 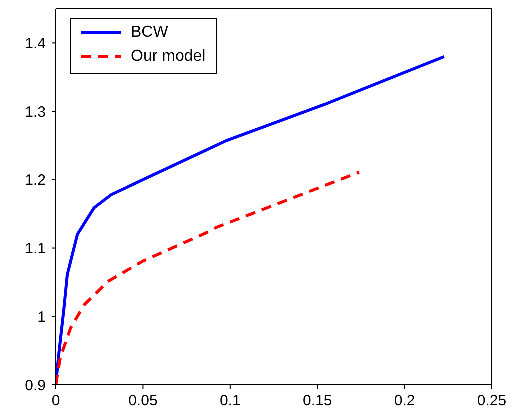 I want to click on x-tick-label: 0, so click(x=56, y=401).